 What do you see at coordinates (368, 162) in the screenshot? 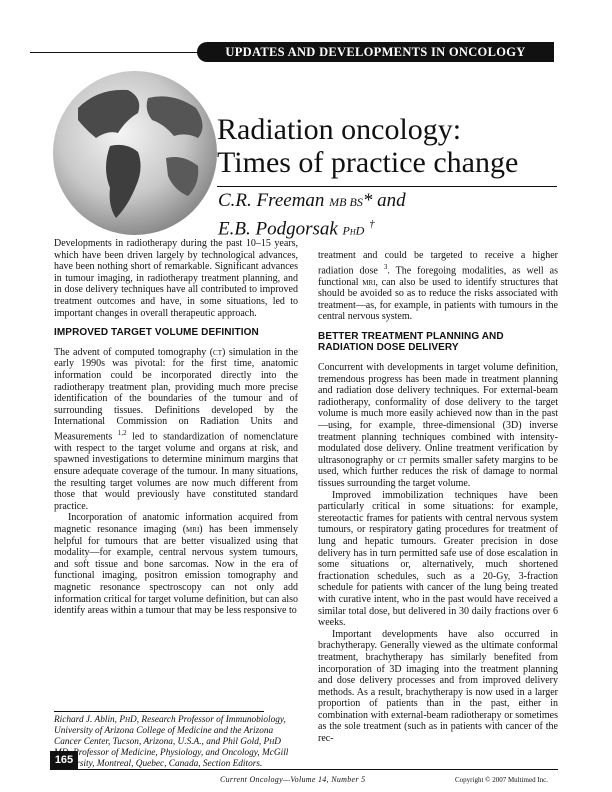
I see `title-line-2: Times of practice change` at bounding box center [368, 162].